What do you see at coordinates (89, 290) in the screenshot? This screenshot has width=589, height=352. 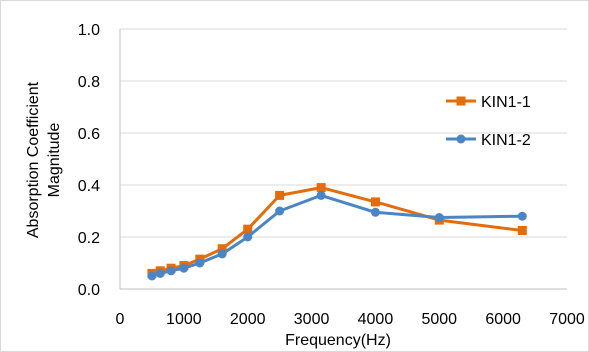 I see `y-tick-label: 0.0` at bounding box center [89, 290].